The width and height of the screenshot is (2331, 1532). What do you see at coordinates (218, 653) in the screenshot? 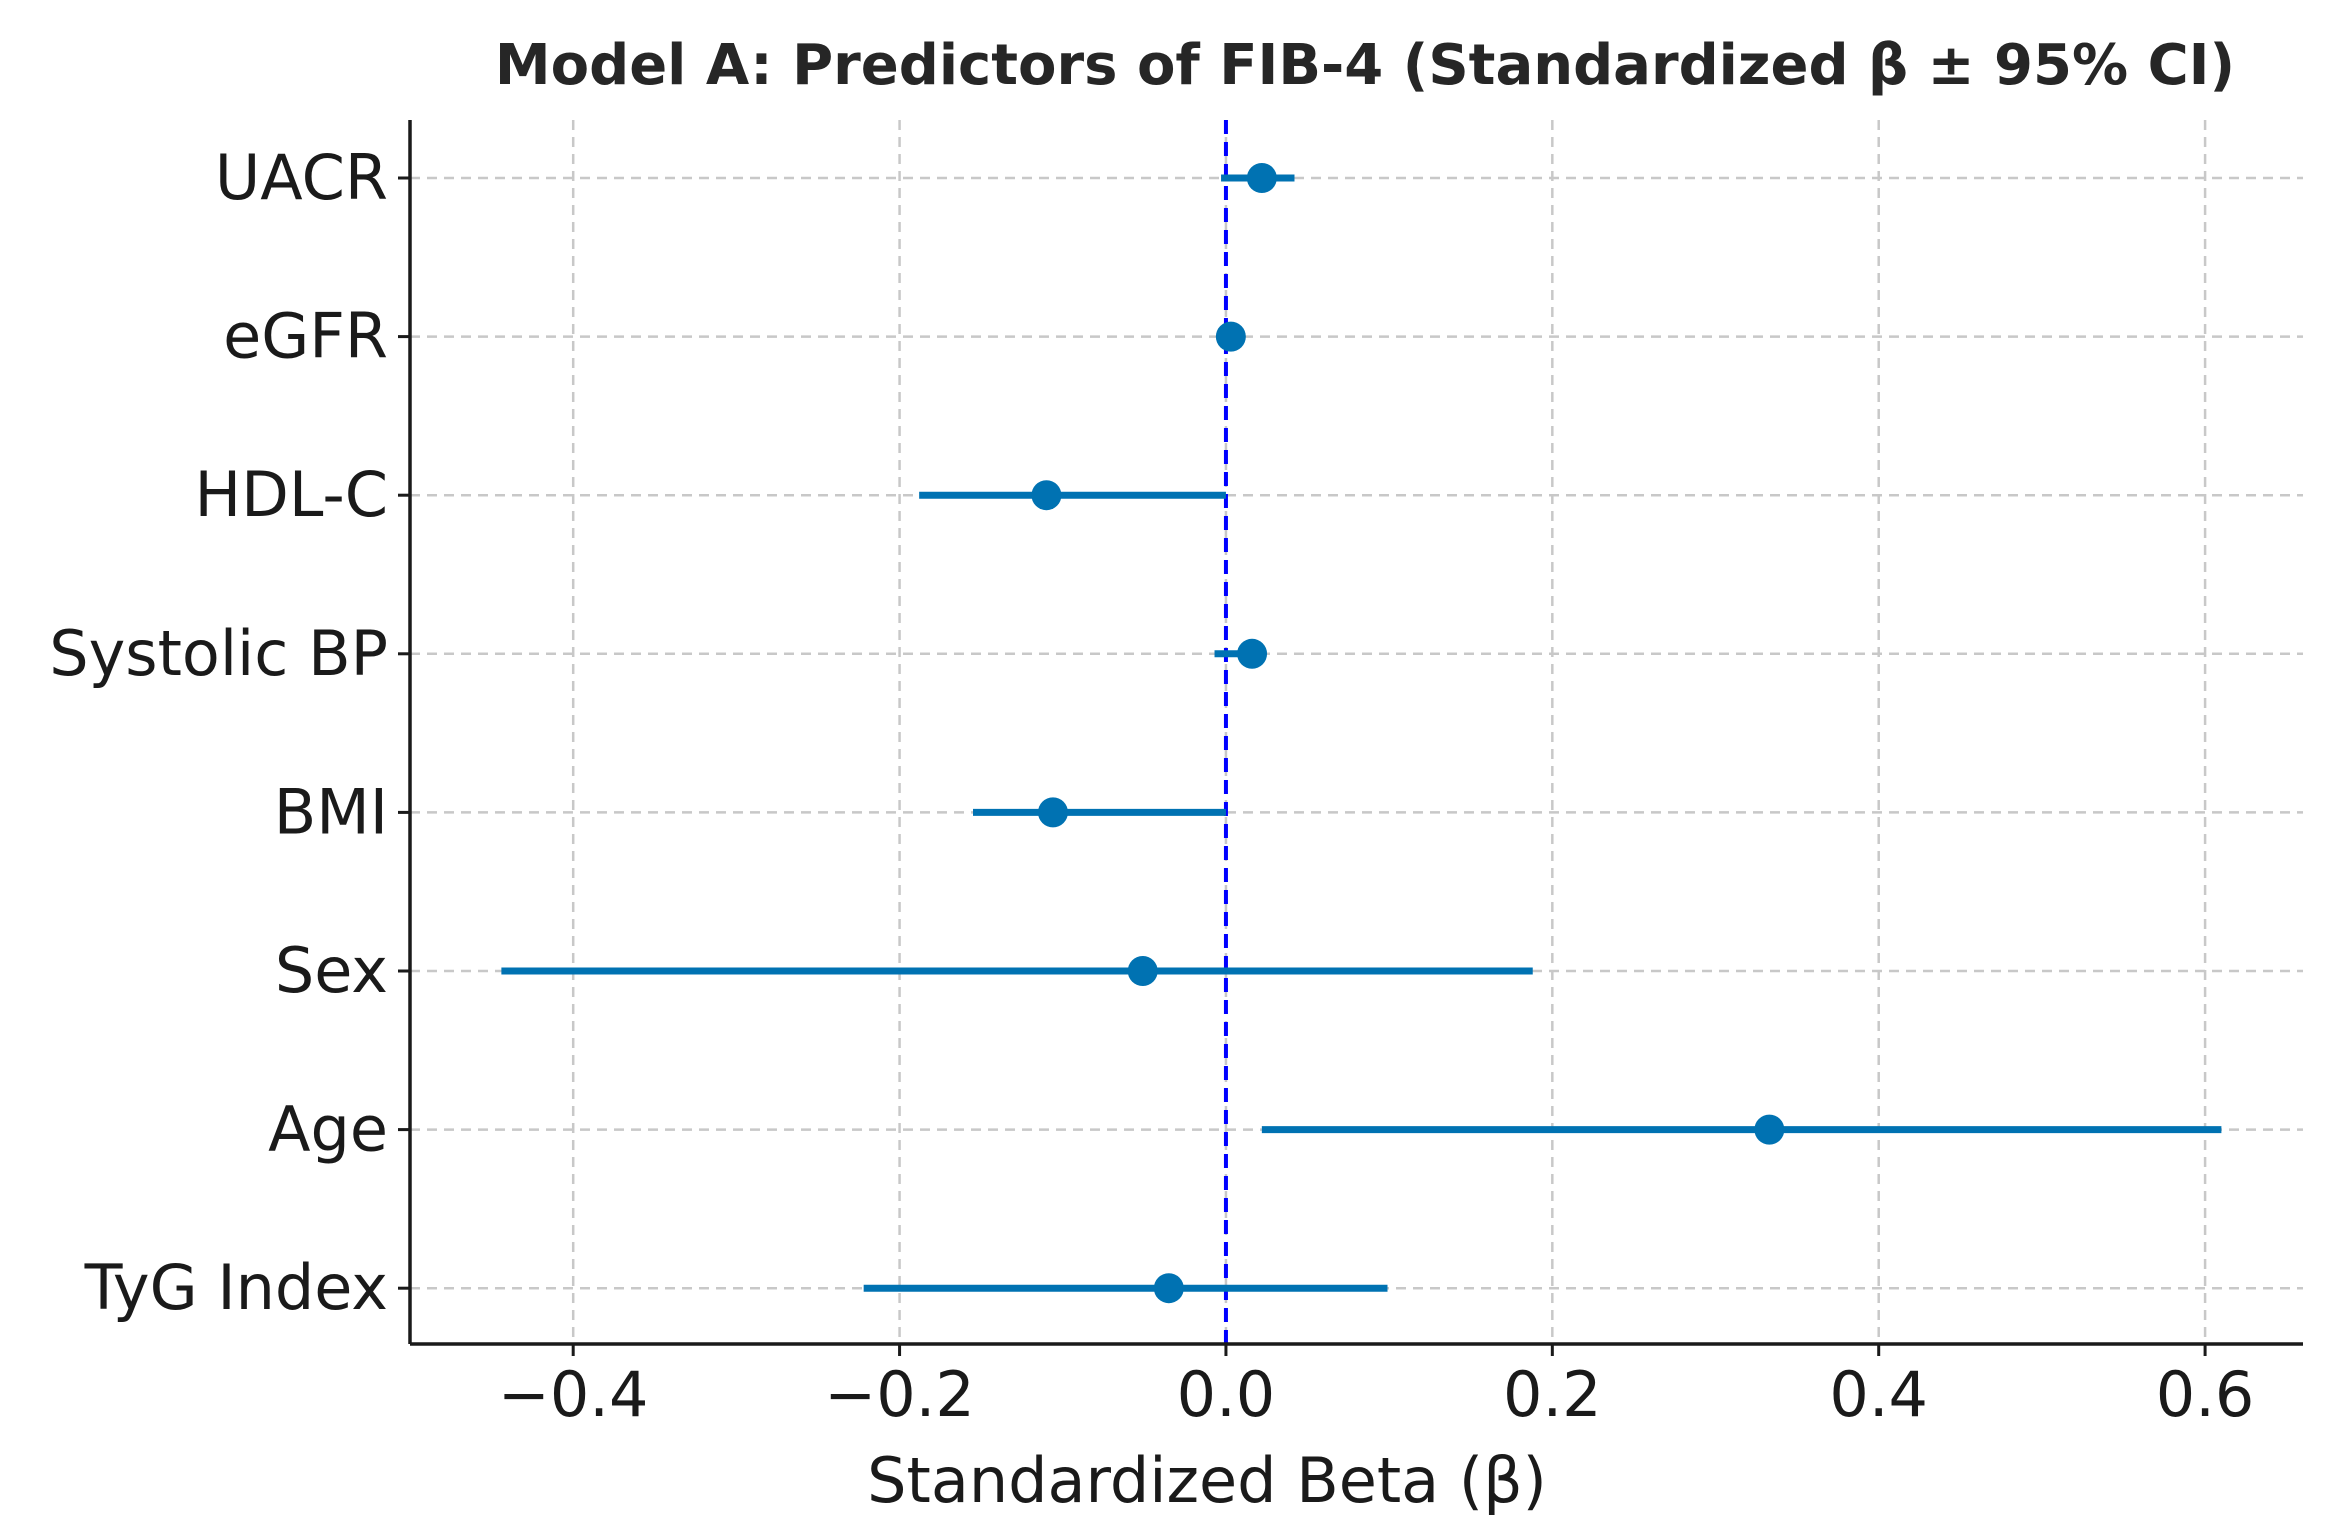
I see `y-tick-label-3: Systolic BP` at bounding box center [218, 653].